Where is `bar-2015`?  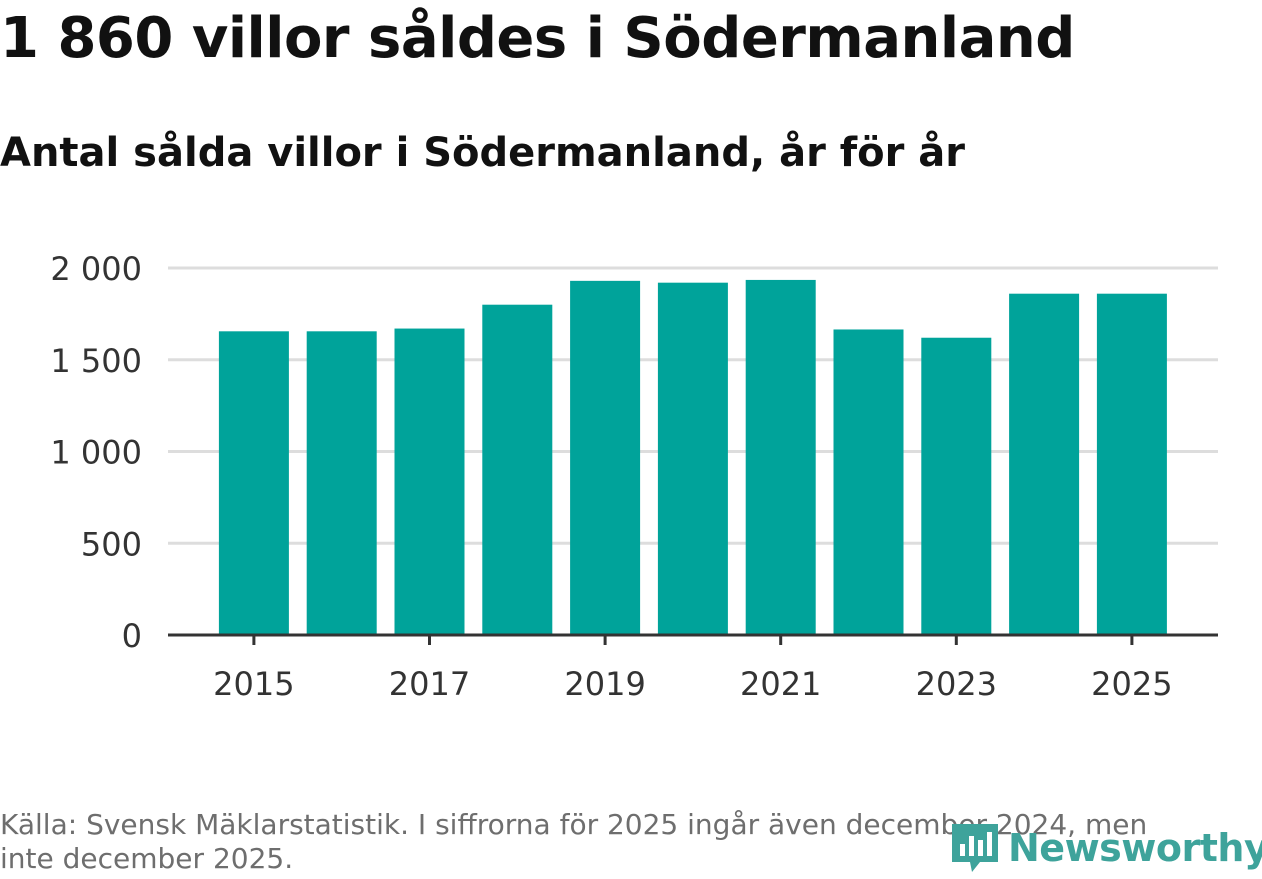
bar-2015 is located at coordinates (253, 483).